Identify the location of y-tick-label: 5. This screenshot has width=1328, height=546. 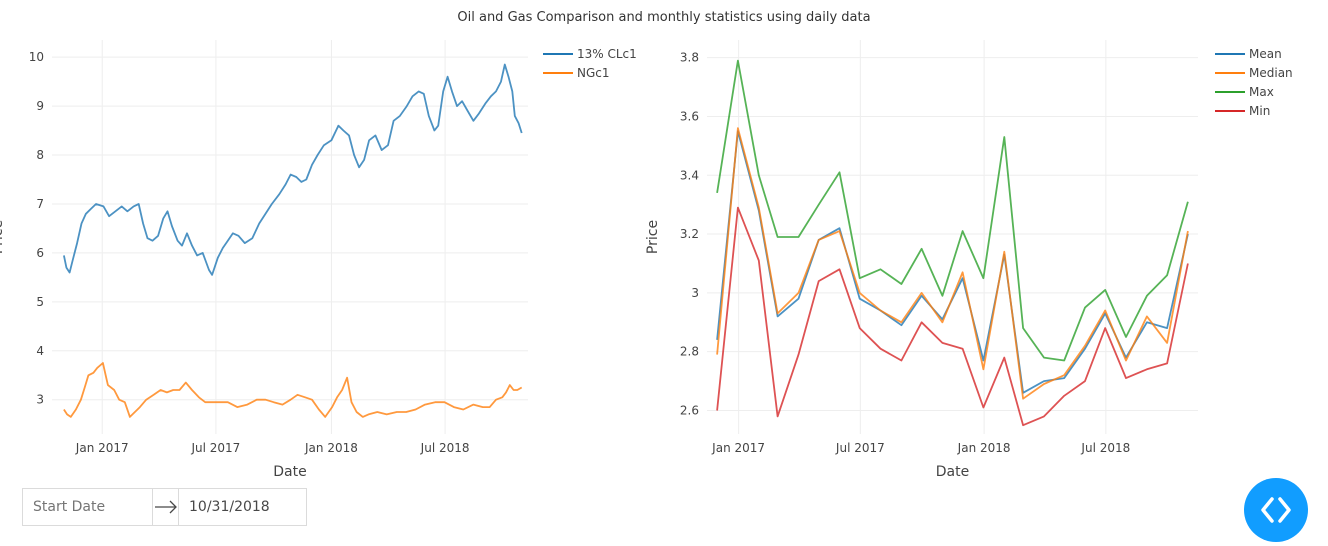
(40, 302).